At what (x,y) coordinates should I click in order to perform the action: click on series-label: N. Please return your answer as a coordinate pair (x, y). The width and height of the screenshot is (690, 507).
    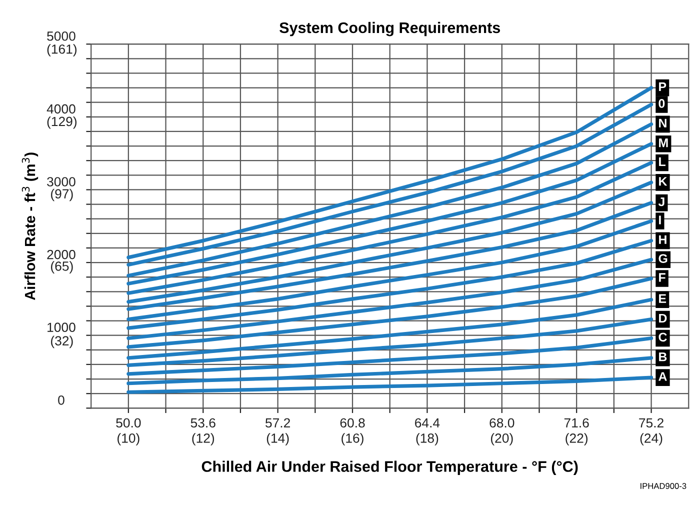
    Looking at the image, I should click on (662, 123).